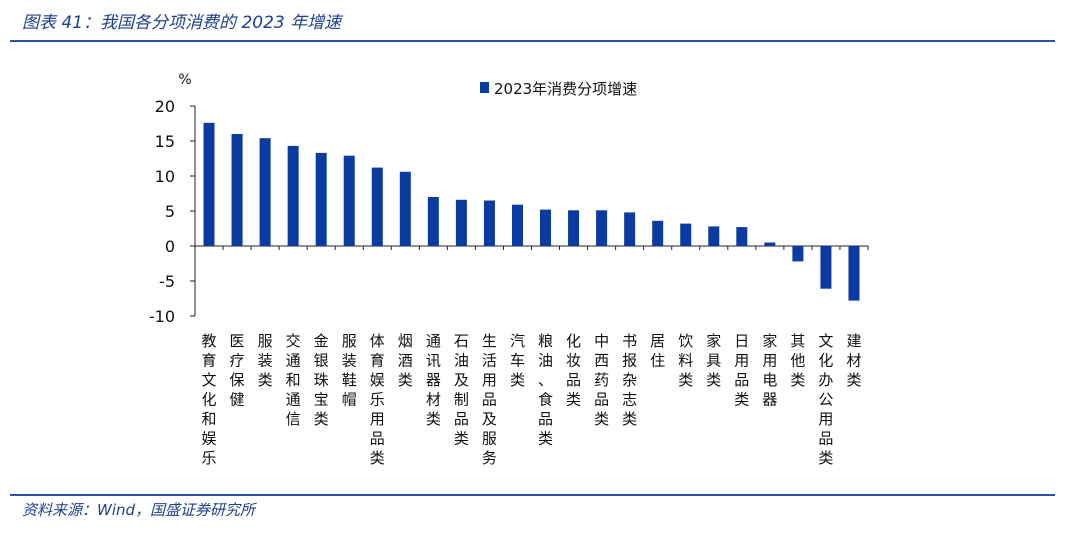 The width and height of the screenshot is (1080, 538). What do you see at coordinates (565, 89) in the screenshot?
I see `legend-label: 2023年消费分项增速` at bounding box center [565, 89].